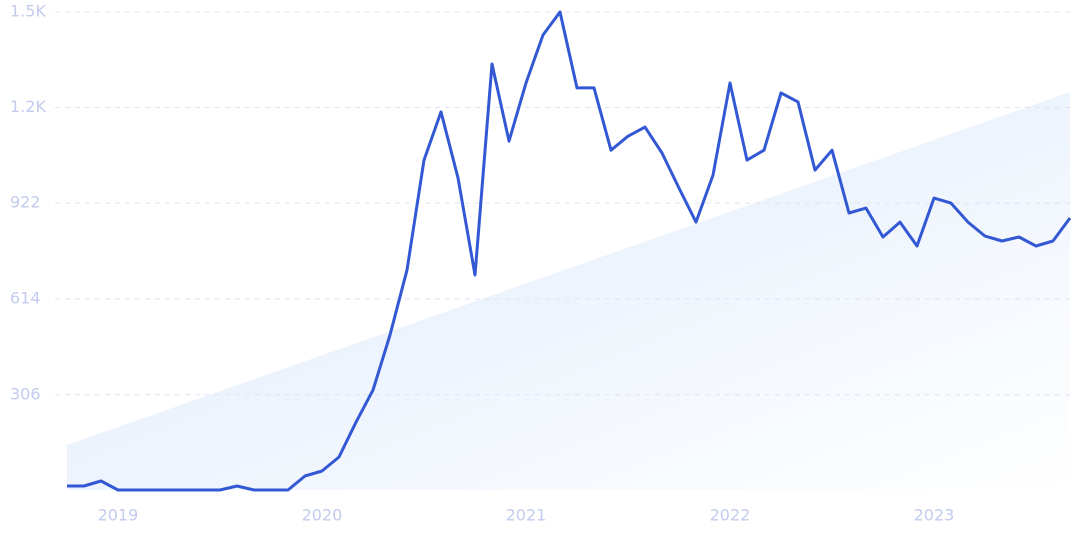 The image size is (1075, 537). What do you see at coordinates (322, 515) in the screenshot?
I see `x-tick-label: 2020` at bounding box center [322, 515].